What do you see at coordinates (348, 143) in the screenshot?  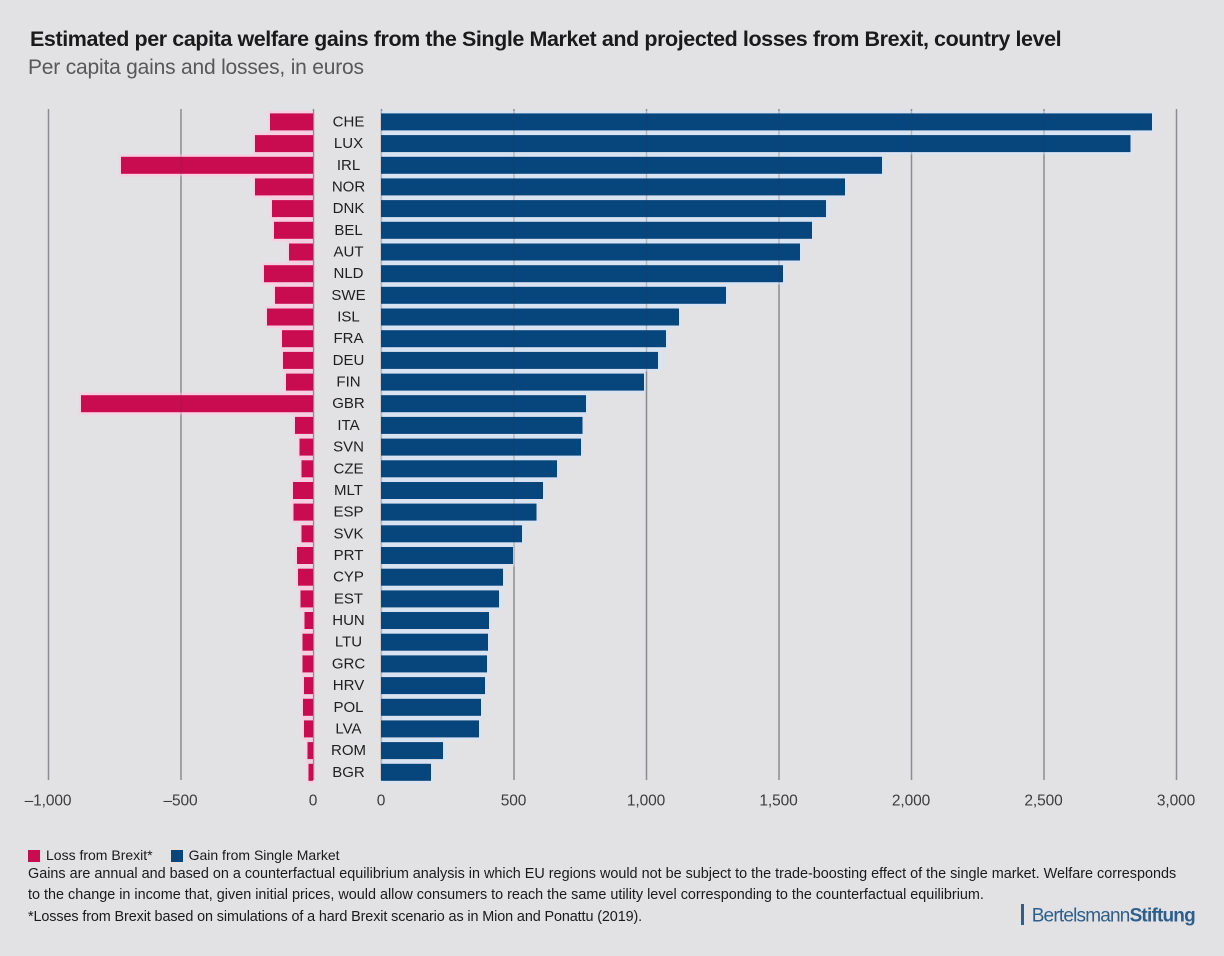 I see `svg-text: LUX` at bounding box center [348, 143].